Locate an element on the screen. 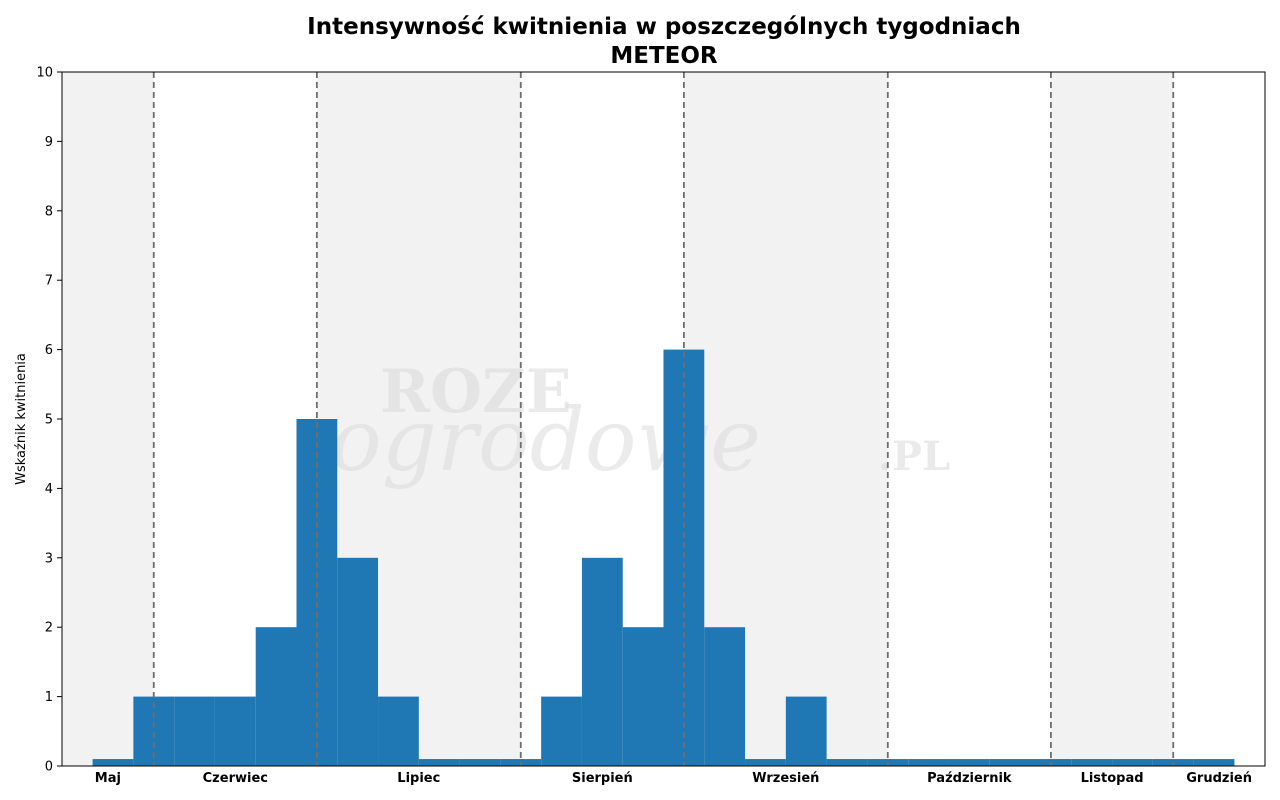 This screenshot has height=800, width=1280. watermark-line-1: ROZE is located at coordinates (476, 392).